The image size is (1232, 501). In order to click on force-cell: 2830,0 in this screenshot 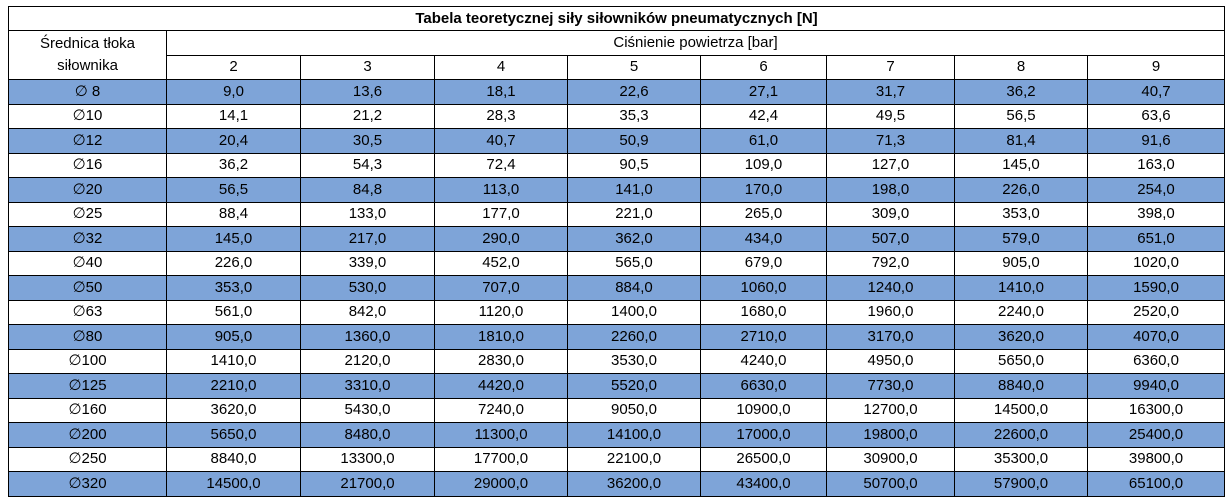, I will do `click(501, 361)`.